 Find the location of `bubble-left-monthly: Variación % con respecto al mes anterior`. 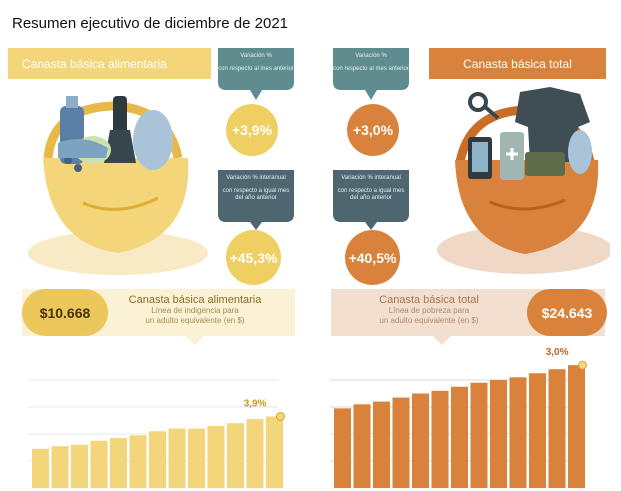

bubble-left-monthly: Variación % con respecto al mes anterior is located at coordinates (256, 69).